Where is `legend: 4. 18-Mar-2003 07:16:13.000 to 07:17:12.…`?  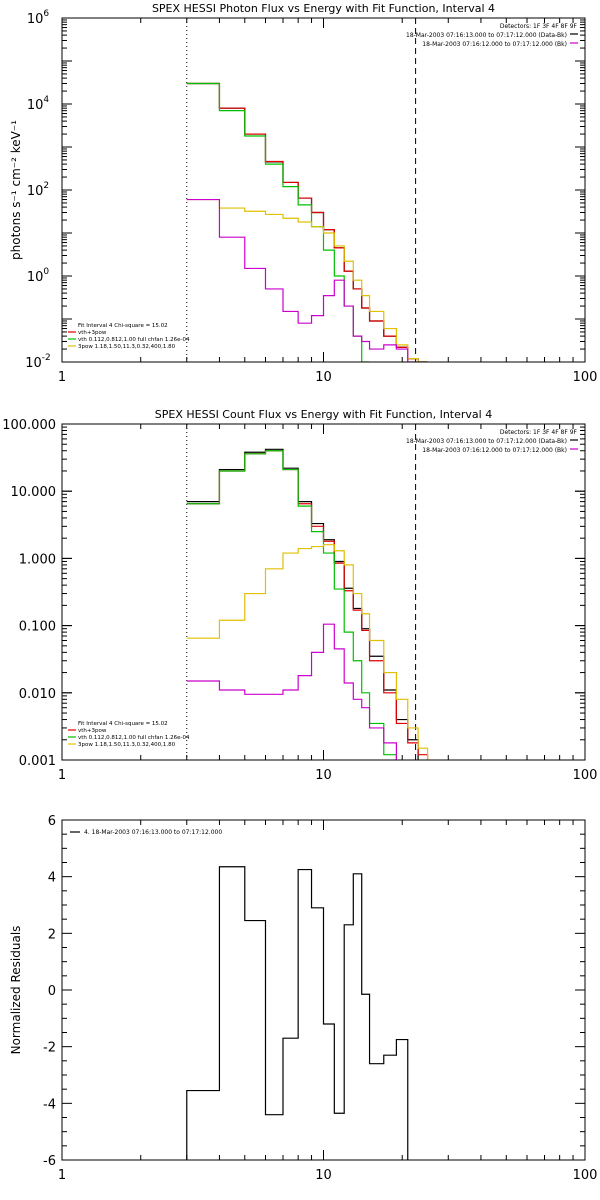 legend: 4. 18-Mar-2003 07:16:13.000 to 07:17:12.… is located at coordinates (146, 832).